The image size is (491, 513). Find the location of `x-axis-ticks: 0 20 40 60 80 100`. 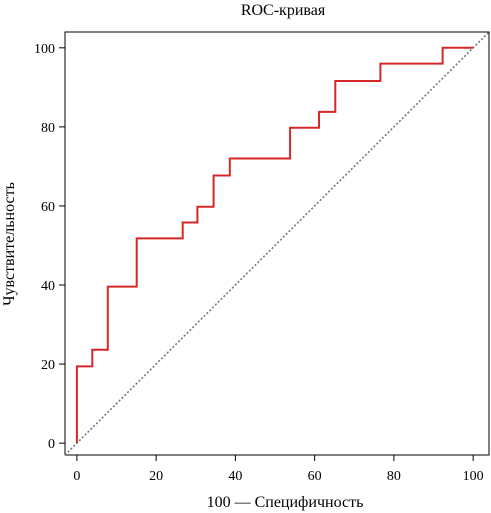

x-axis-ticks: 0 20 40 60 80 100 is located at coordinates (278, 469).